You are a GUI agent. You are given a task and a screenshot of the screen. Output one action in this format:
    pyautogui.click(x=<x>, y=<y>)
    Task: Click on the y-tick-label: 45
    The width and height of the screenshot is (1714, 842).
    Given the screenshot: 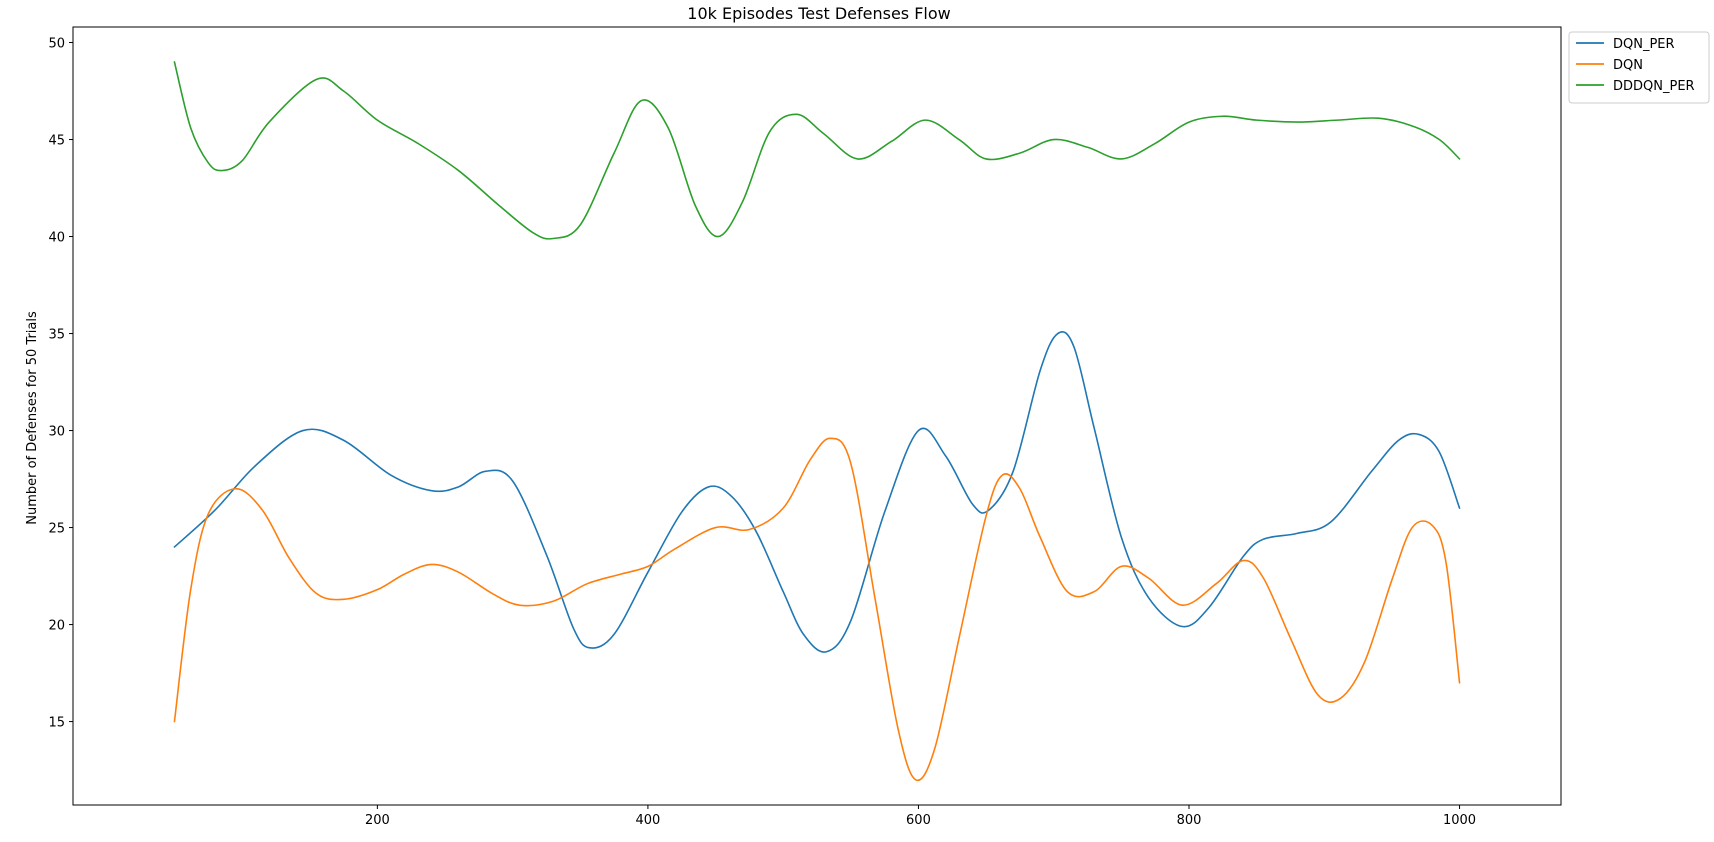 What is the action you would take?
    pyautogui.click(x=56, y=141)
    